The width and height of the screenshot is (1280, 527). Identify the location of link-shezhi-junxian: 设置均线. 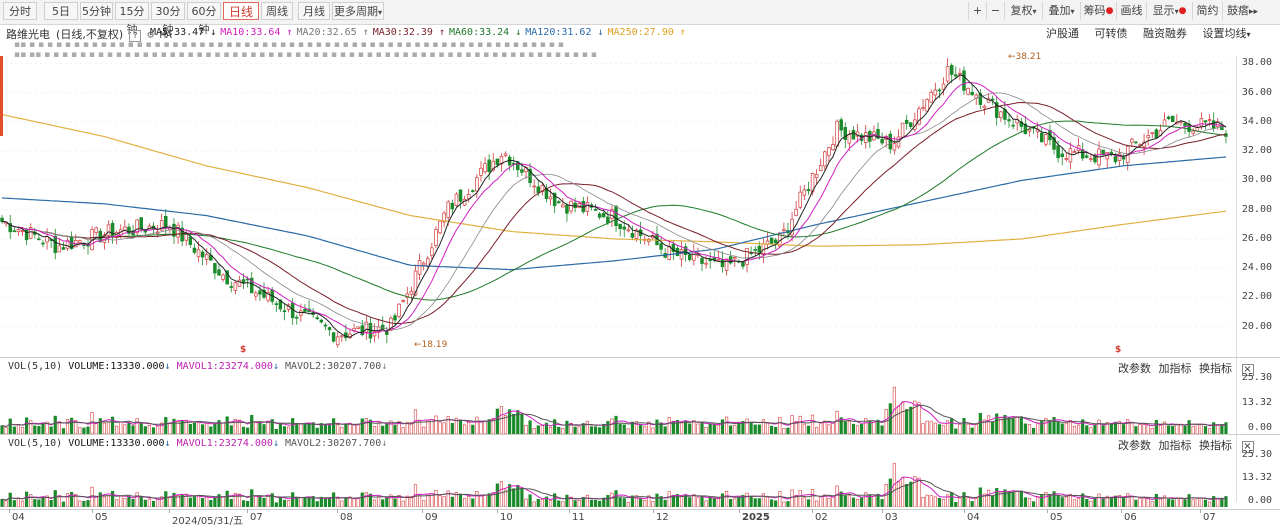
(1224, 33).